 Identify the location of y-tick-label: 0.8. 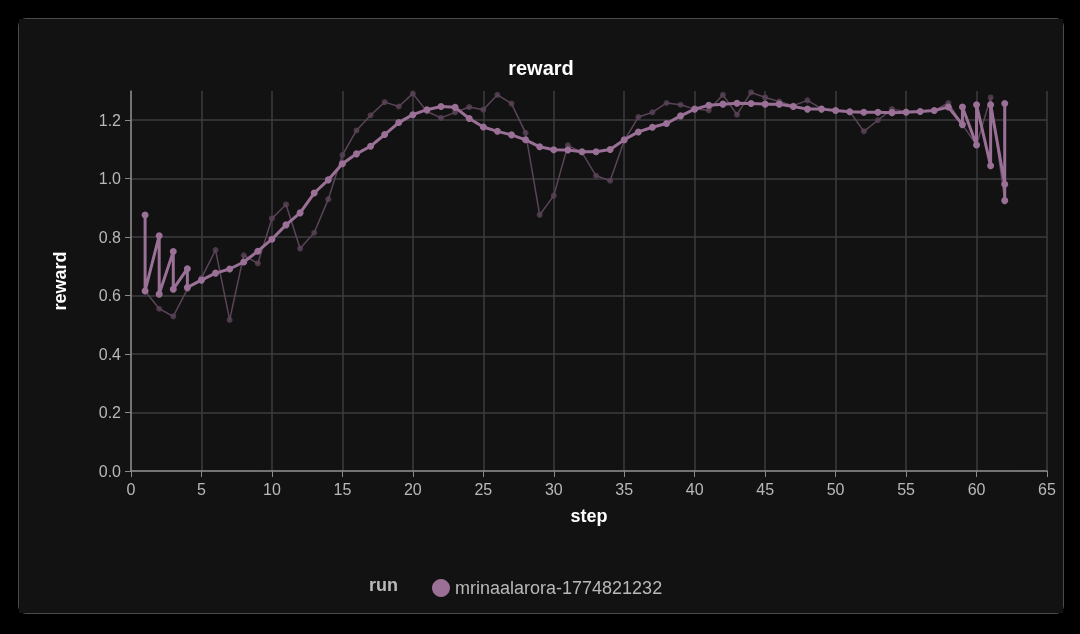
(110, 237).